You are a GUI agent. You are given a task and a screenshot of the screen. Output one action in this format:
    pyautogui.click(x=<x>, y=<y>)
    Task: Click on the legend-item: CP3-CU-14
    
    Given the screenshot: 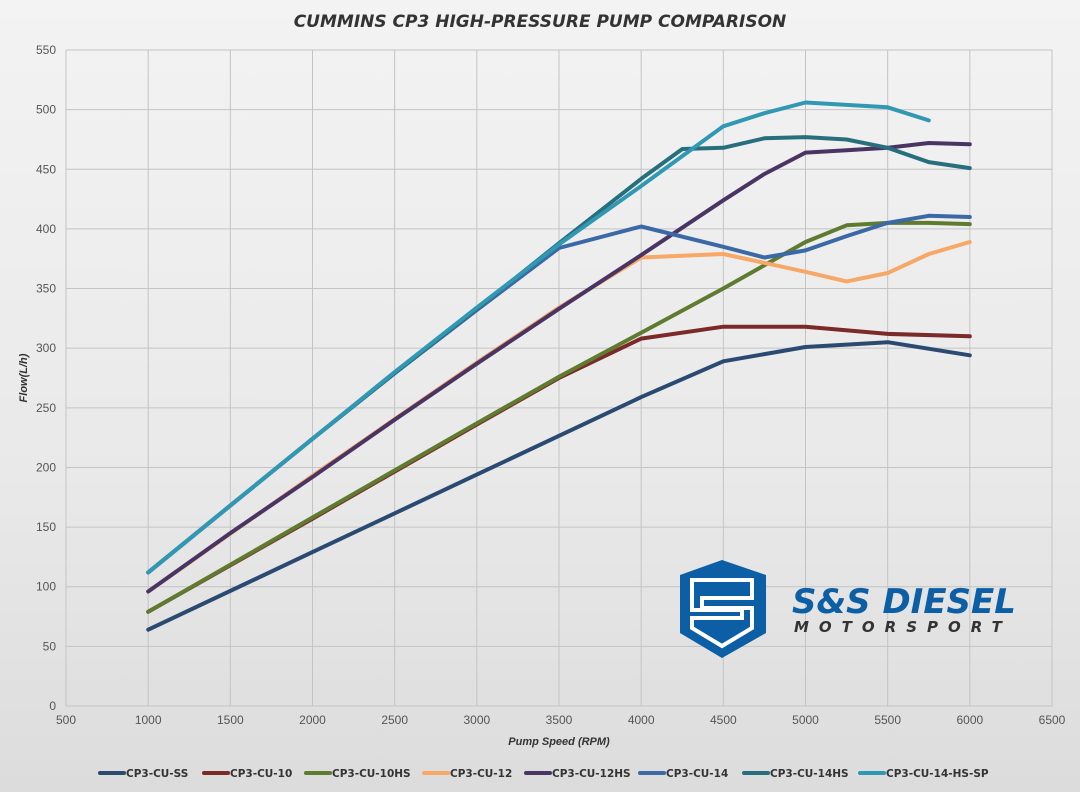 What is the action you would take?
    pyautogui.click(x=683, y=774)
    